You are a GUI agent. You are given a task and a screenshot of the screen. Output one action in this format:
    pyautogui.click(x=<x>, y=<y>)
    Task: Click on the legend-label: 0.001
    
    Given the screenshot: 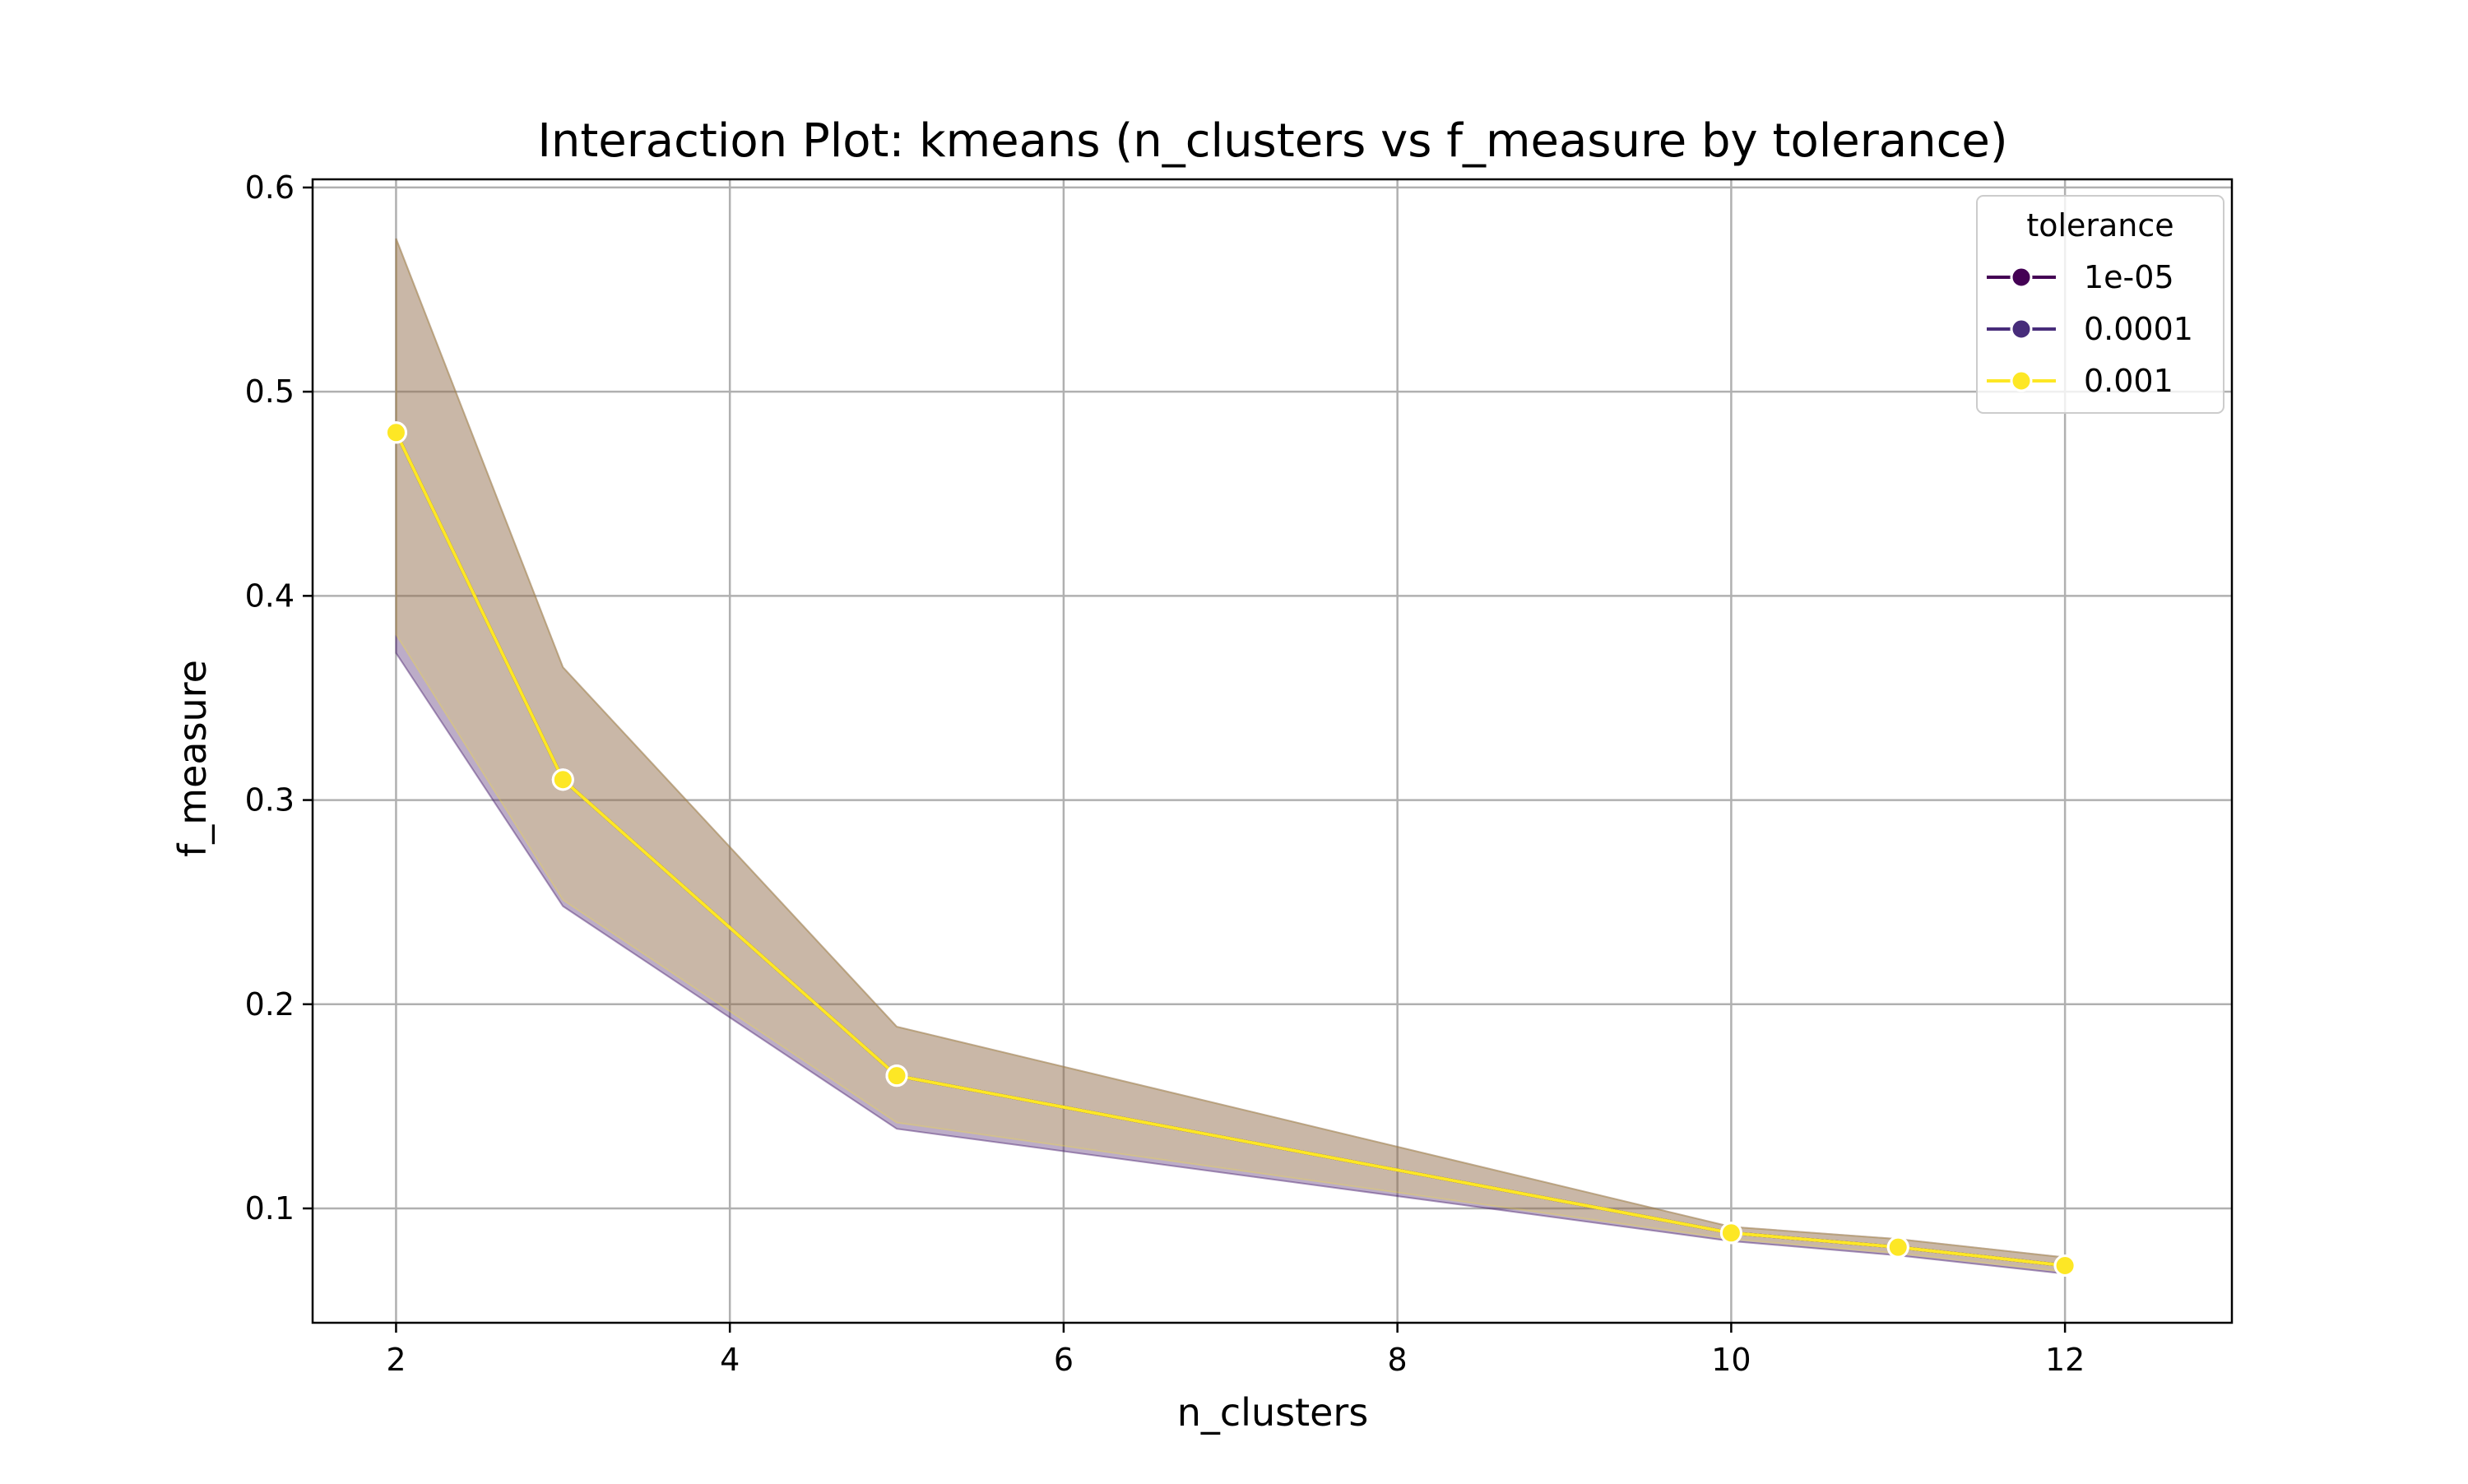 What is the action you would take?
    pyautogui.click(x=2128, y=381)
    